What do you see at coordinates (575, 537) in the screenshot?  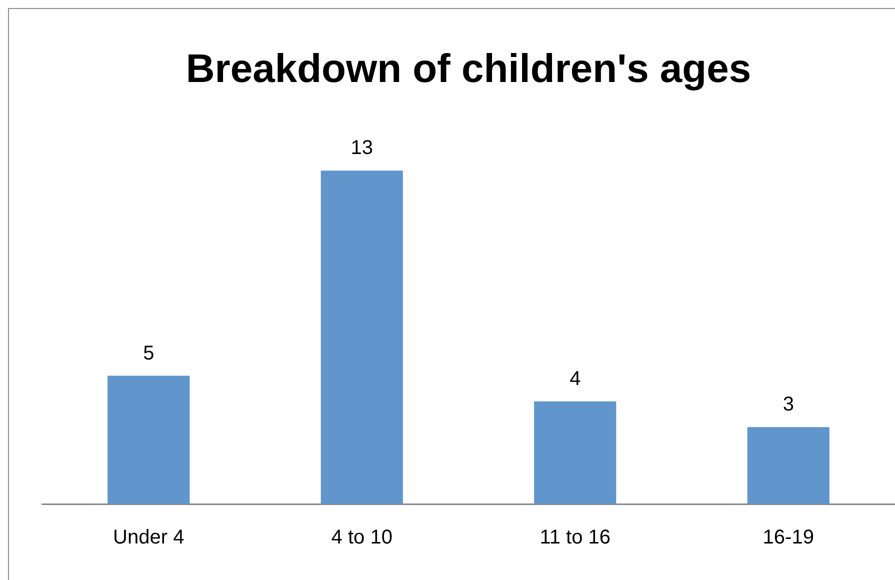 I see `x-tick-label: 11 to 16` at bounding box center [575, 537].